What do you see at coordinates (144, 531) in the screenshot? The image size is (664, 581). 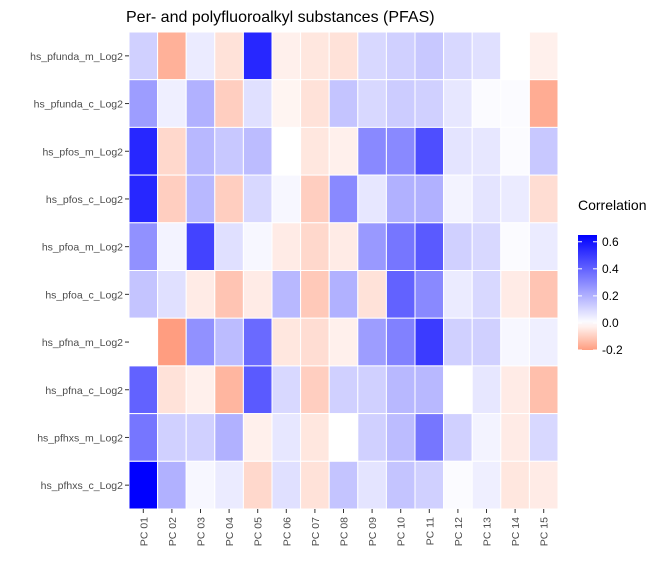 I see `x-tick-label: PC 01` at bounding box center [144, 531].